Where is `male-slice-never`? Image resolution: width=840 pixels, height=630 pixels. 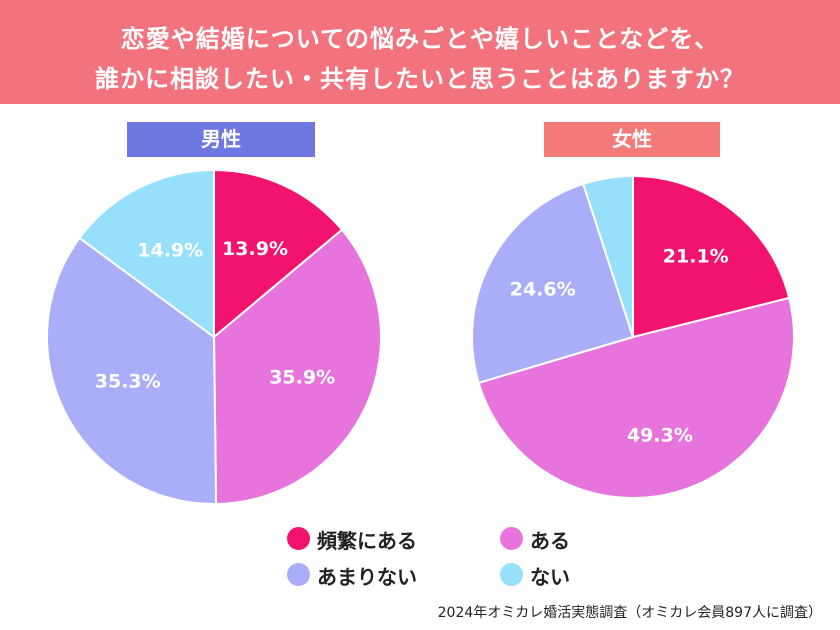
male-slice-never is located at coordinates (146, 254).